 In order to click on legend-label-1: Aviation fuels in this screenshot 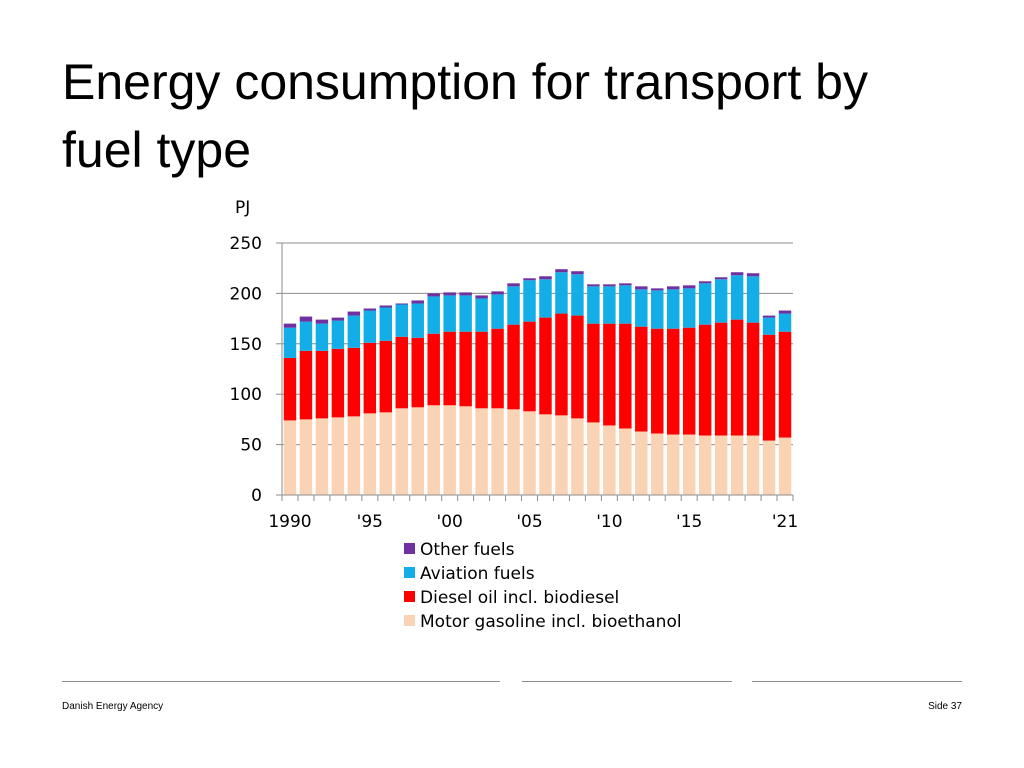, I will do `click(477, 574)`.